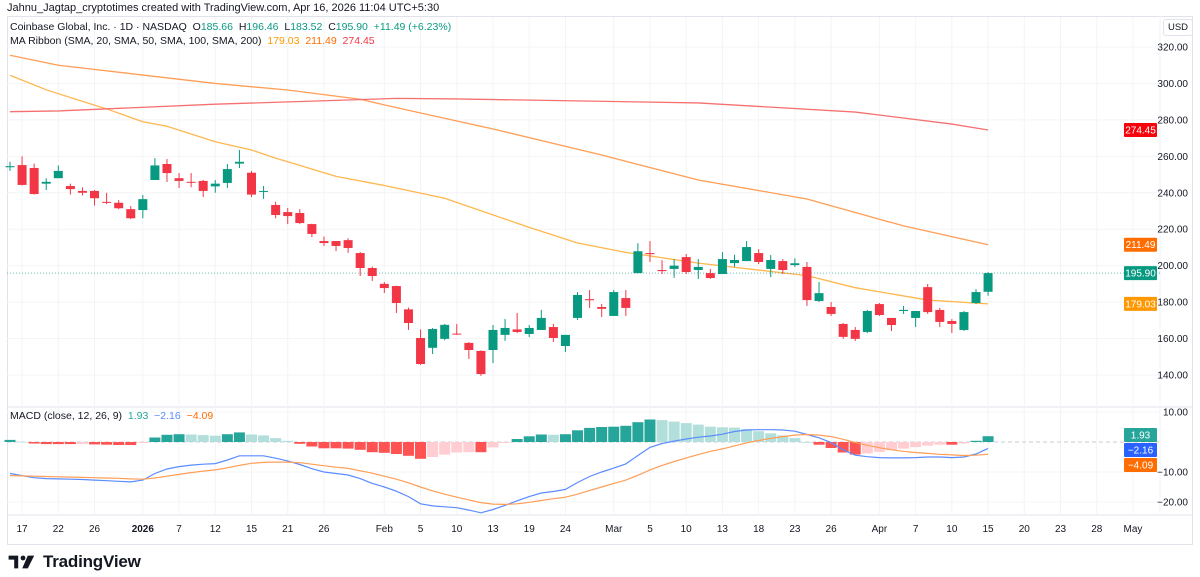 The height and width of the screenshot is (577, 1200). I want to click on x-tick-label: 20, so click(1025, 529).